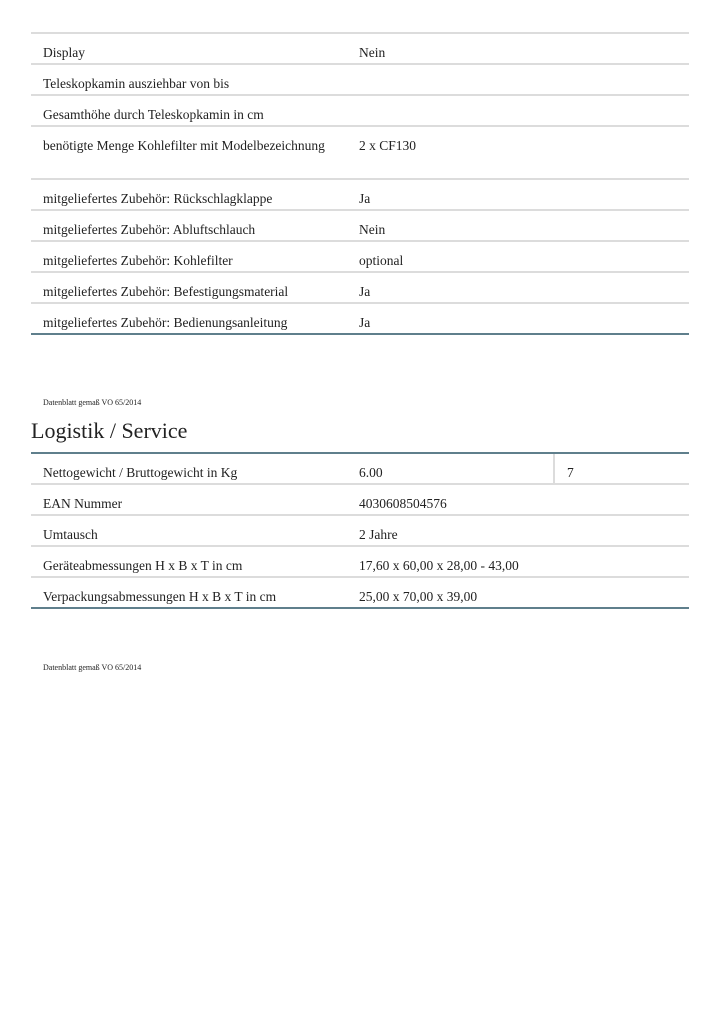  Describe the element at coordinates (189, 530) in the screenshot. I see `row-label: Umtausch` at that location.